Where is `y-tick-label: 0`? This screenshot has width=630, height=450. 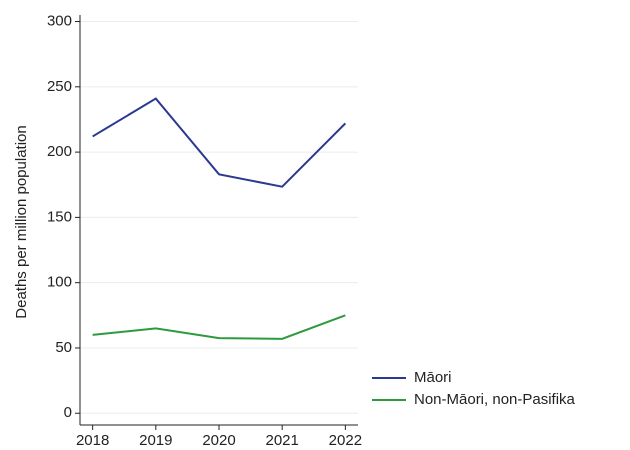
y-tick-label: 0 is located at coordinates (68, 412).